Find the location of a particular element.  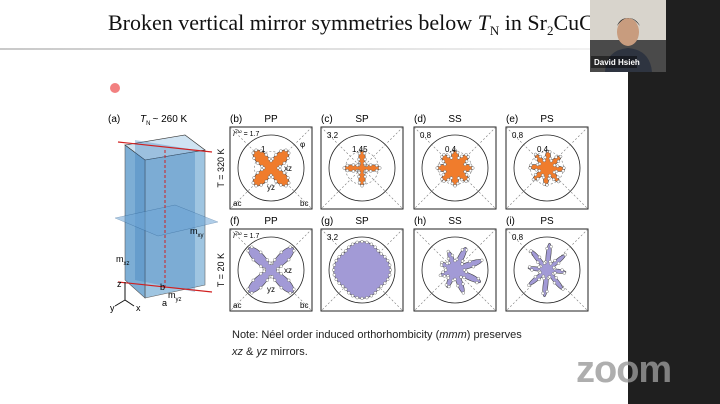

mirror-label: mxz is located at coordinates (123, 260).